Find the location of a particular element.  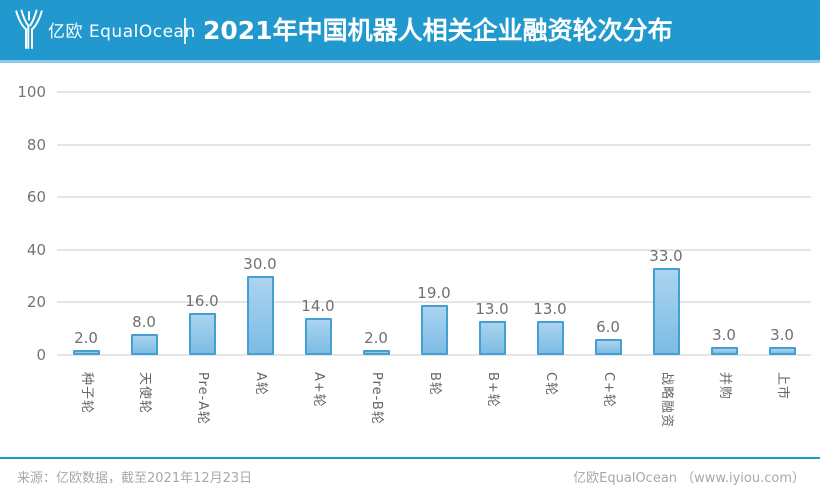

header-bar: 亿欧 EqualOcean 2021年中国机器人相关企业融资轮次分布 is located at coordinates (410, 31).